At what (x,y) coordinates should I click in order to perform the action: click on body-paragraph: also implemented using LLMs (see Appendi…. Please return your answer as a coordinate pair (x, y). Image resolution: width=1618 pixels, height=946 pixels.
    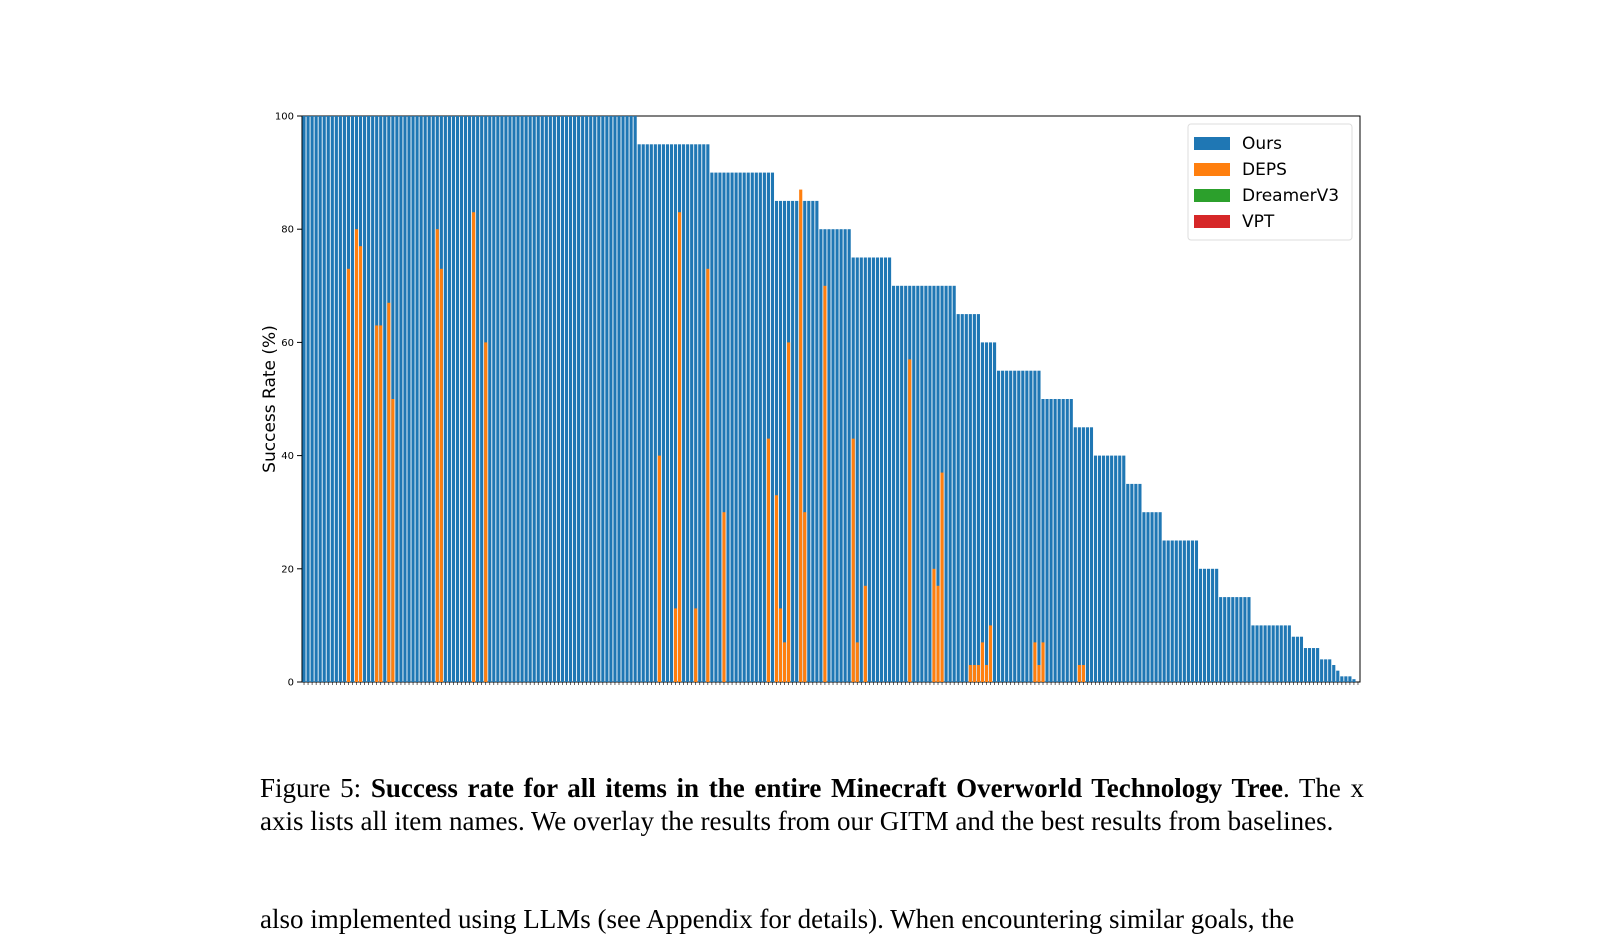
    Looking at the image, I should click on (777, 919).